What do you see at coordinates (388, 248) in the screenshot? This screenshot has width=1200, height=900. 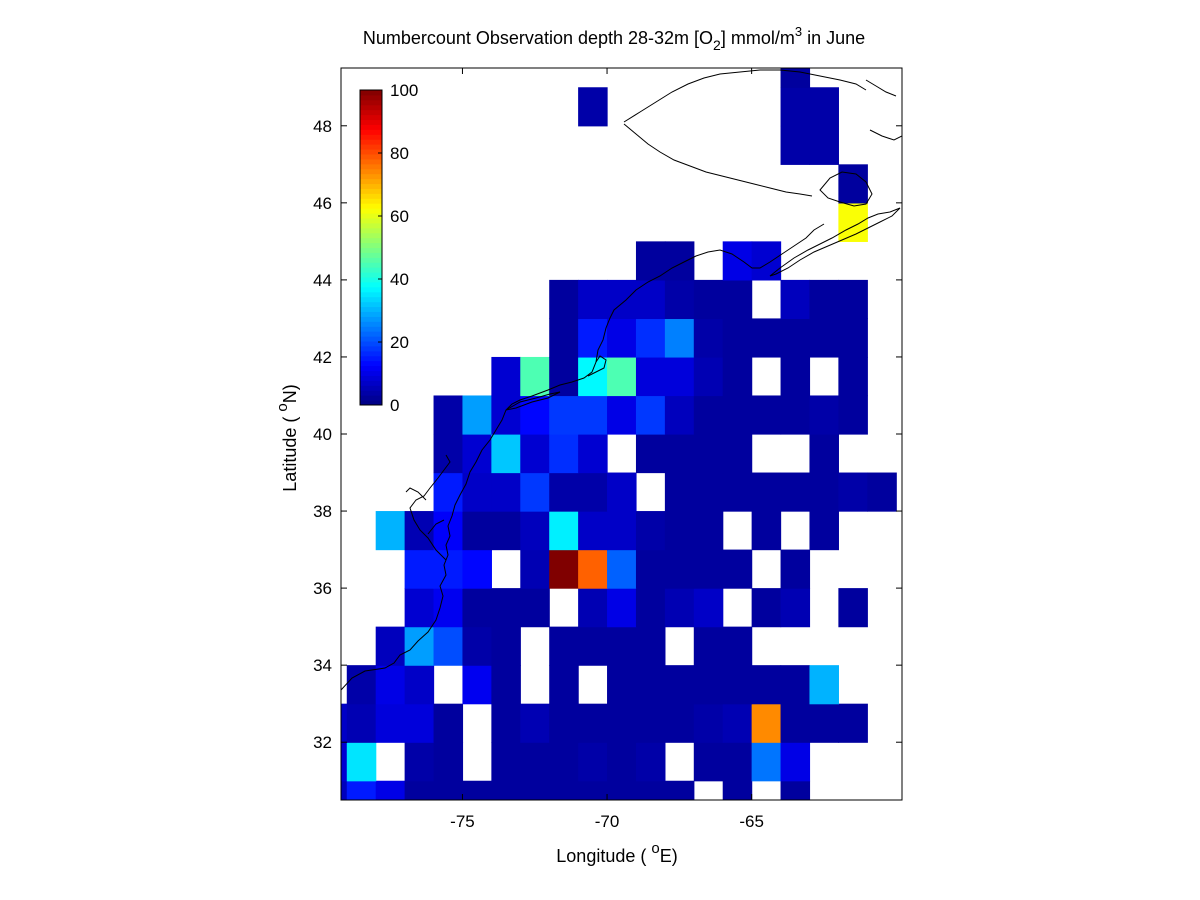 I see `colorbar: 0 20 40 60 80 100` at bounding box center [388, 248].